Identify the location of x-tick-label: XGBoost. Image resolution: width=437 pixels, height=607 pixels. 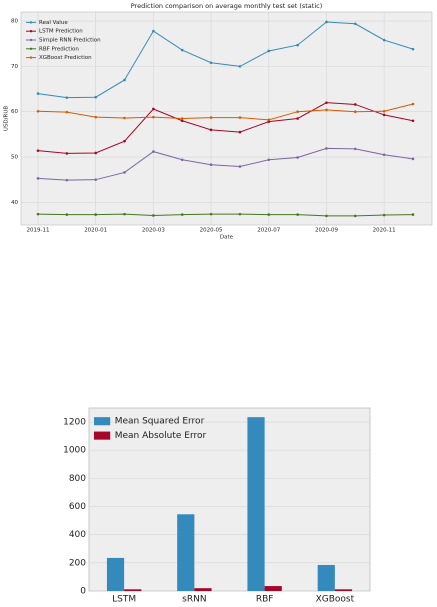
(335, 600).